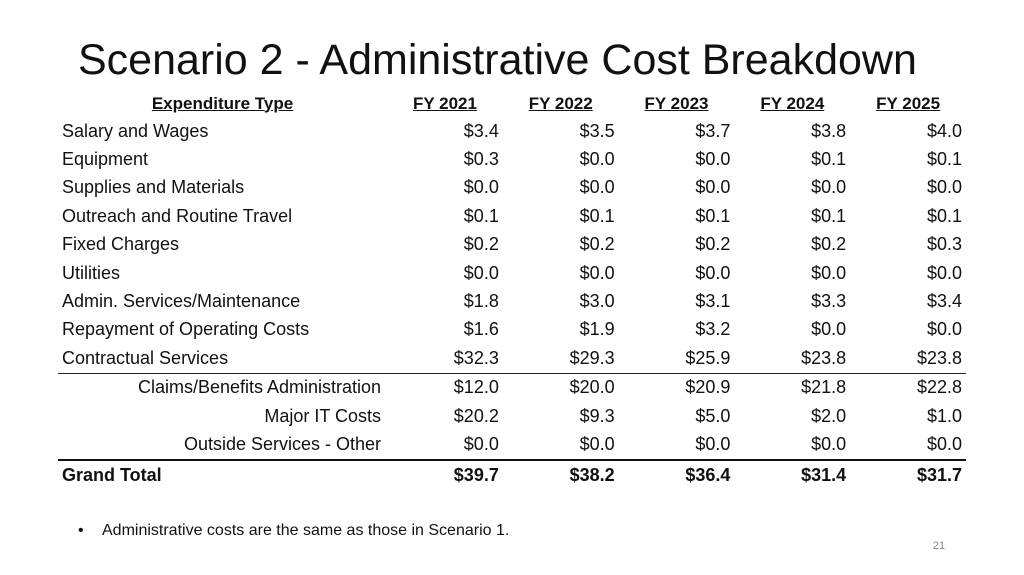 The height and width of the screenshot is (575, 1024). What do you see at coordinates (824, 475) in the screenshot?
I see `grand-total-value: $31.4` at bounding box center [824, 475].